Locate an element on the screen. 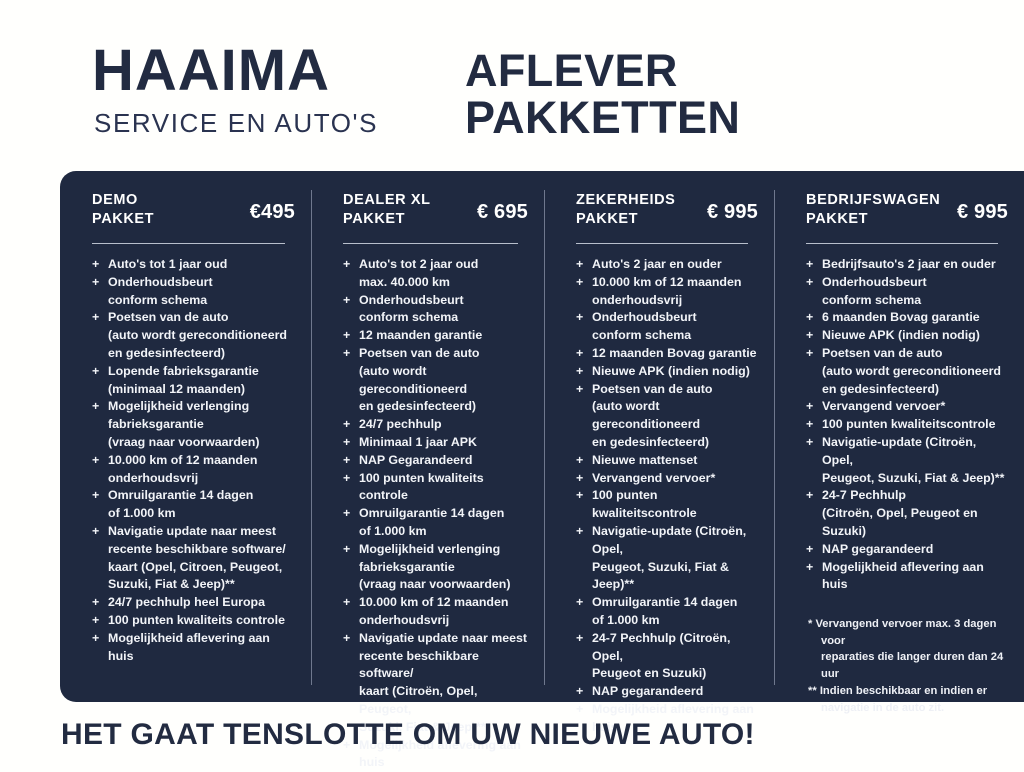  list-item: +24/7 pechhulp is located at coordinates (435, 425).